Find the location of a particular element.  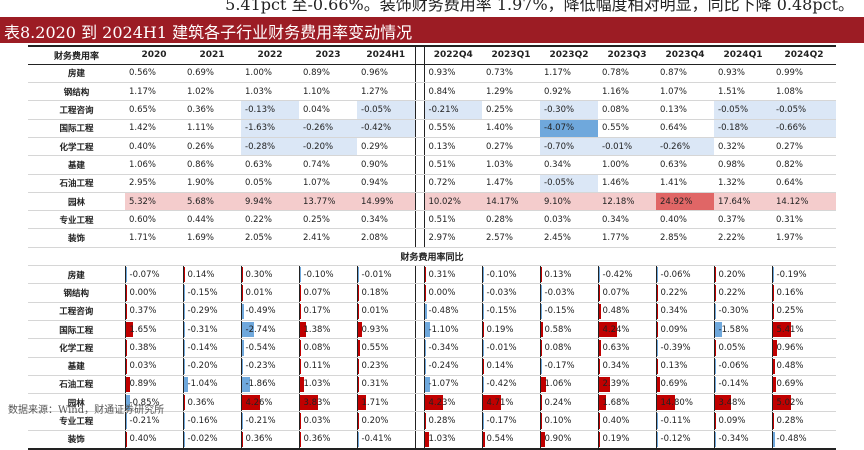

yoy-value: 0.40% is located at coordinates (143, 439).